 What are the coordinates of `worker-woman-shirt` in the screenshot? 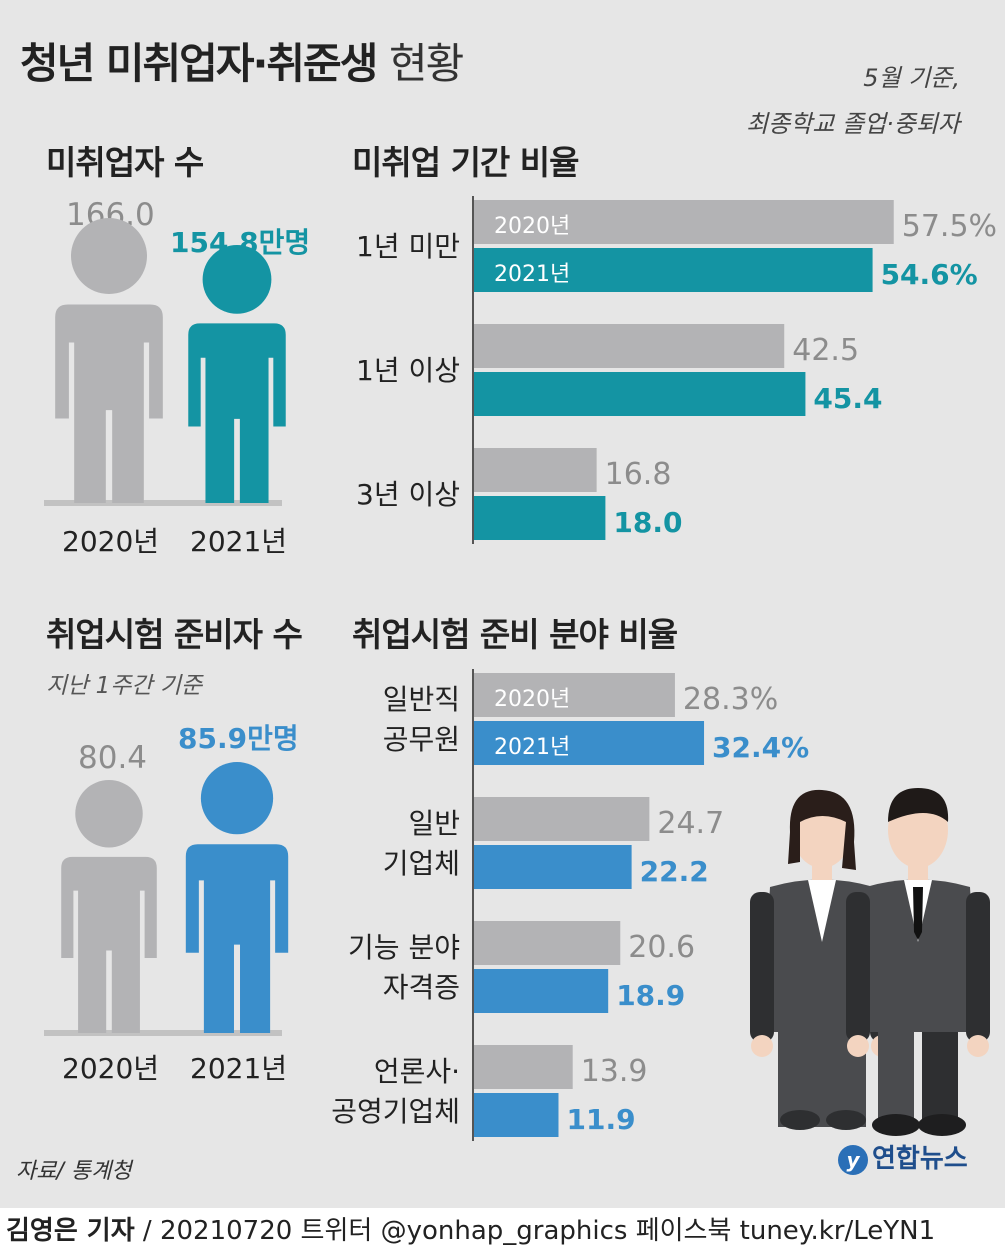 It's located at (822, 911).